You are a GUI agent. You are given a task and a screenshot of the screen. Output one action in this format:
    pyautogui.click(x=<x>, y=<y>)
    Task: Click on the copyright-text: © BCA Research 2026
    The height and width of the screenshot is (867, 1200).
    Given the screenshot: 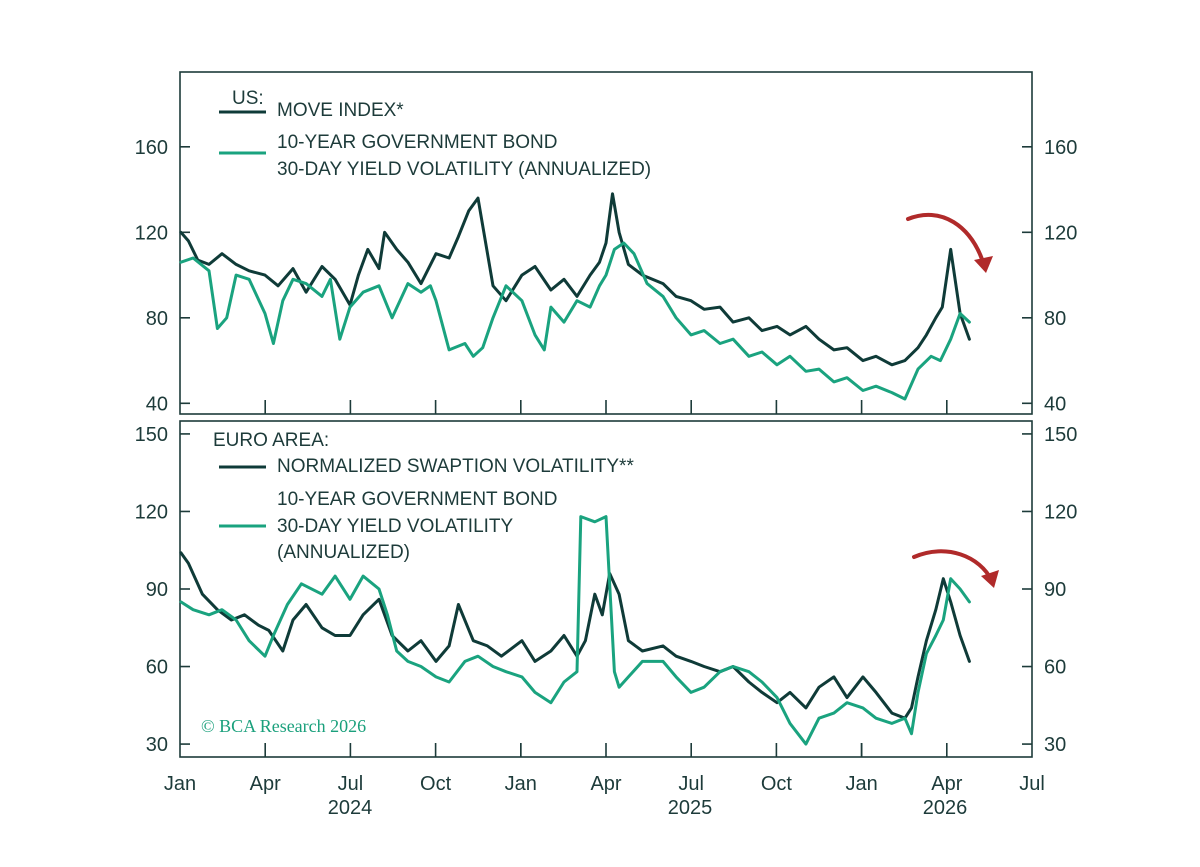 What is the action you would take?
    pyautogui.click(x=283, y=726)
    